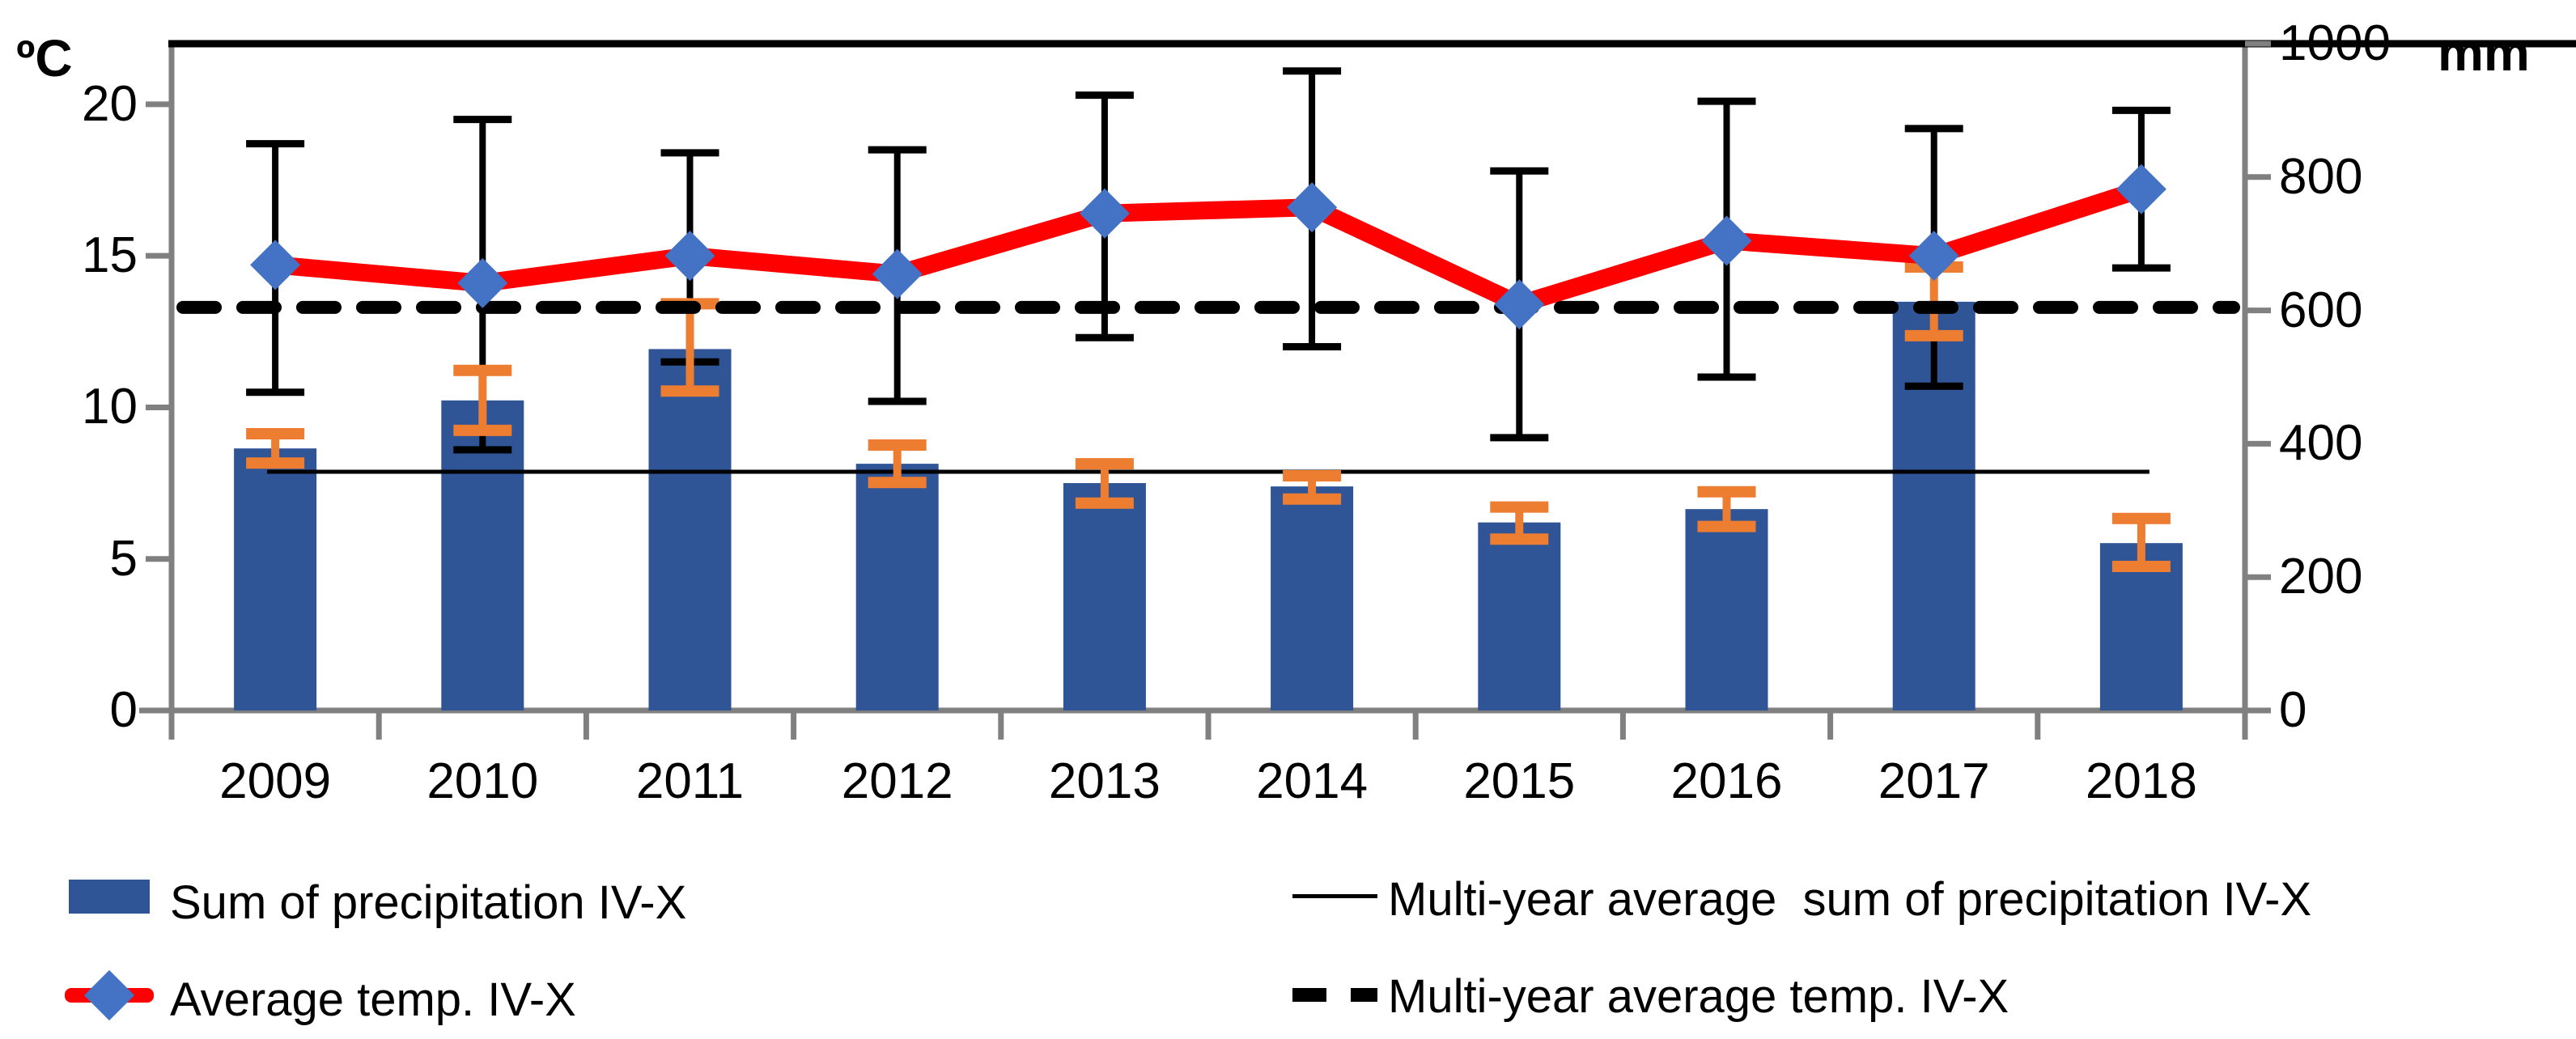 The height and width of the screenshot is (1039, 2576). Describe the element at coordinates (428, 902) in the screenshot. I see `precip-legend-label: Sum of precipitation IV-X` at that location.